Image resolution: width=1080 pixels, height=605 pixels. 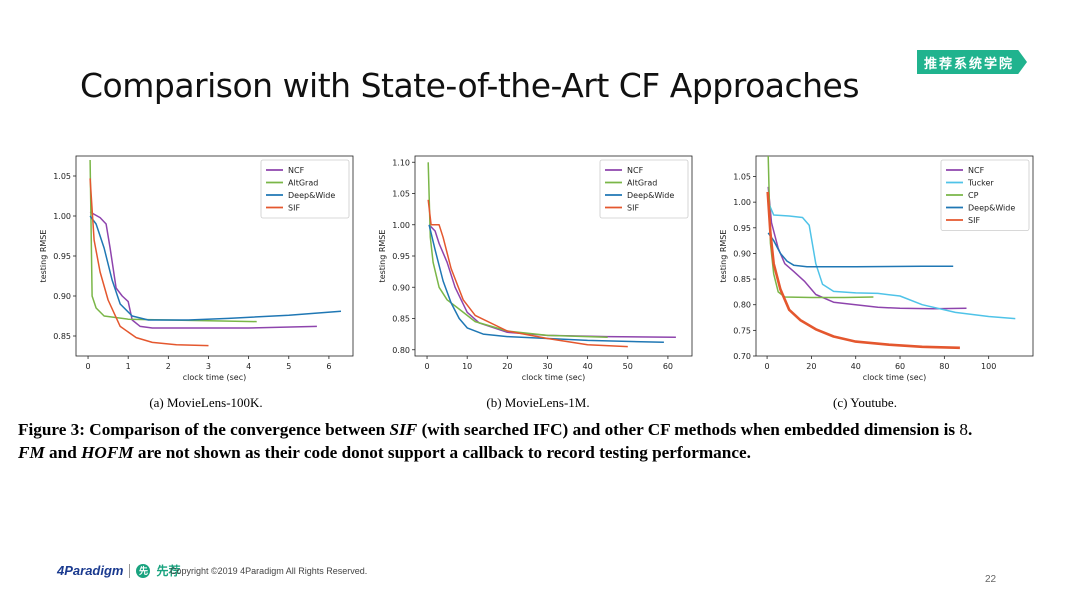 What do you see at coordinates (168, 366) in the screenshot?
I see `x-tick-label: 2` at bounding box center [168, 366].